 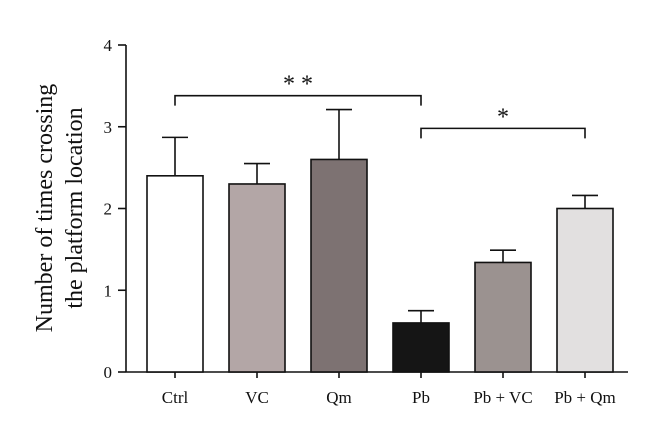 What do you see at coordinates (75, 207) in the screenshot?
I see `y-axis-title-line-2: the platform location` at bounding box center [75, 207].